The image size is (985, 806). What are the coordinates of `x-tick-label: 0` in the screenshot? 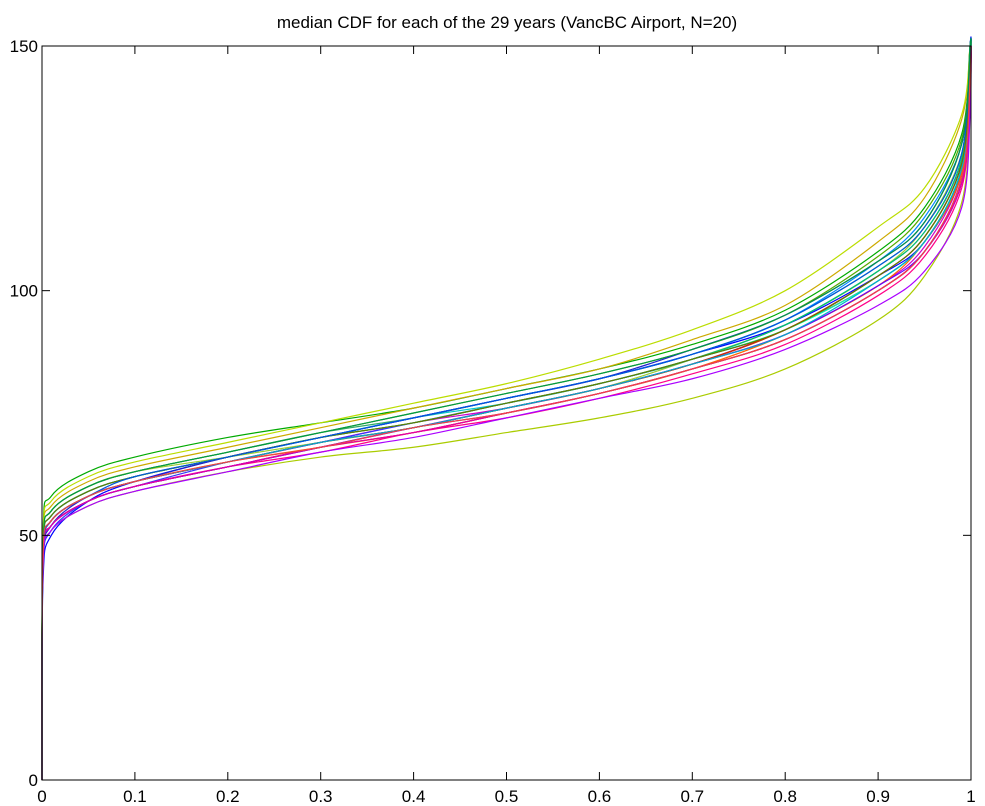 It's located at (41, 796).